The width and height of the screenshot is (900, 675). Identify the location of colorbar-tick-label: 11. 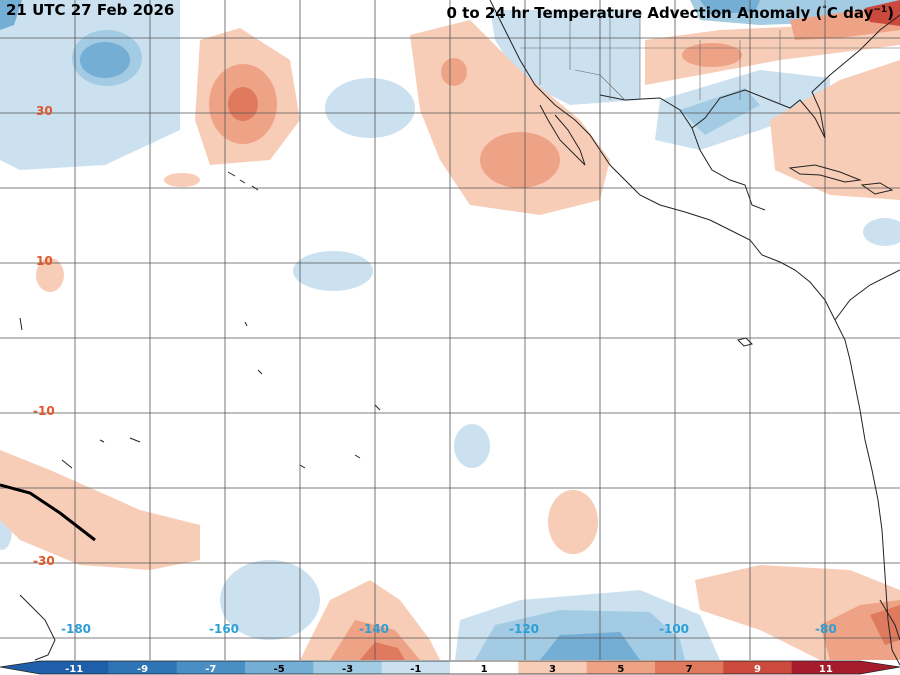
(826, 669).